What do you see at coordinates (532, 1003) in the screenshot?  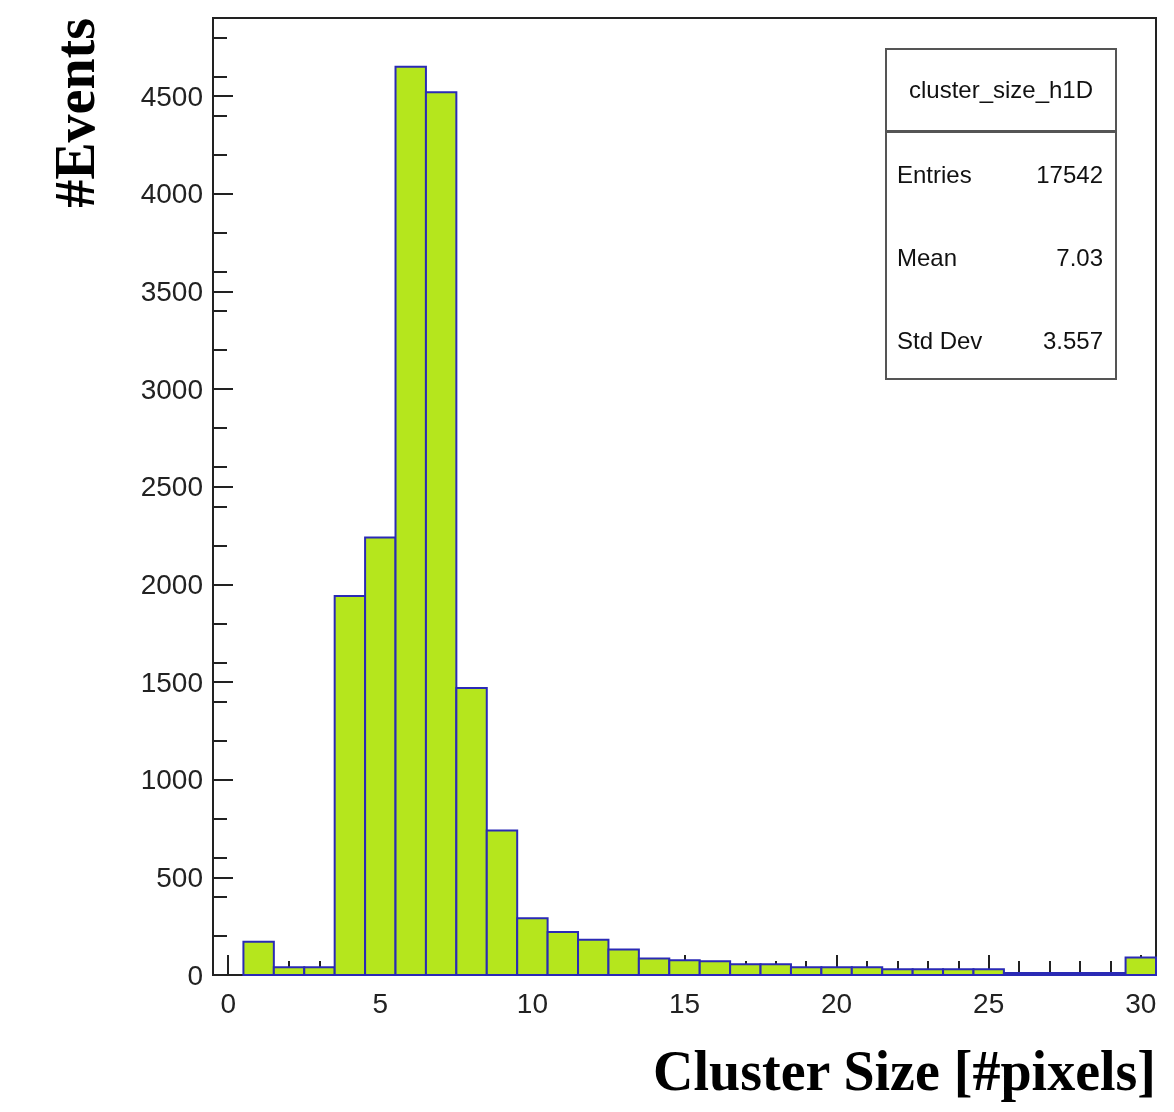 I see `x-tick-label: 10` at bounding box center [532, 1003].